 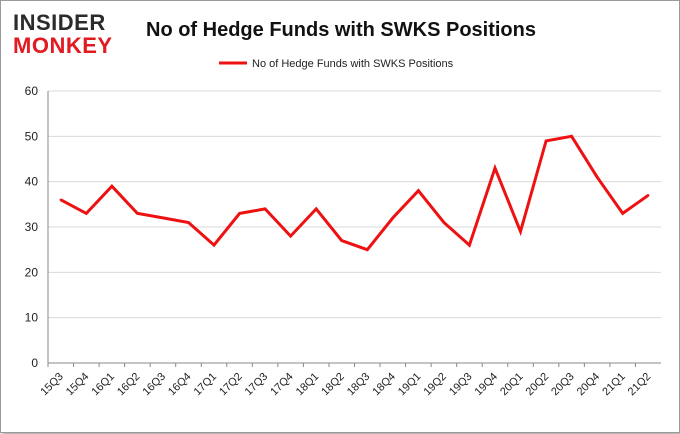 I want to click on y-tick-label: 0, so click(x=34, y=363).